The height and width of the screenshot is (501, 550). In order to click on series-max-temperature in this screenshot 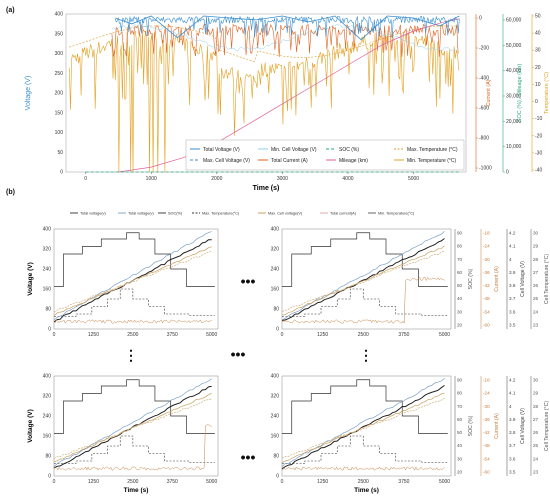, I will do `click(264, 43)`.